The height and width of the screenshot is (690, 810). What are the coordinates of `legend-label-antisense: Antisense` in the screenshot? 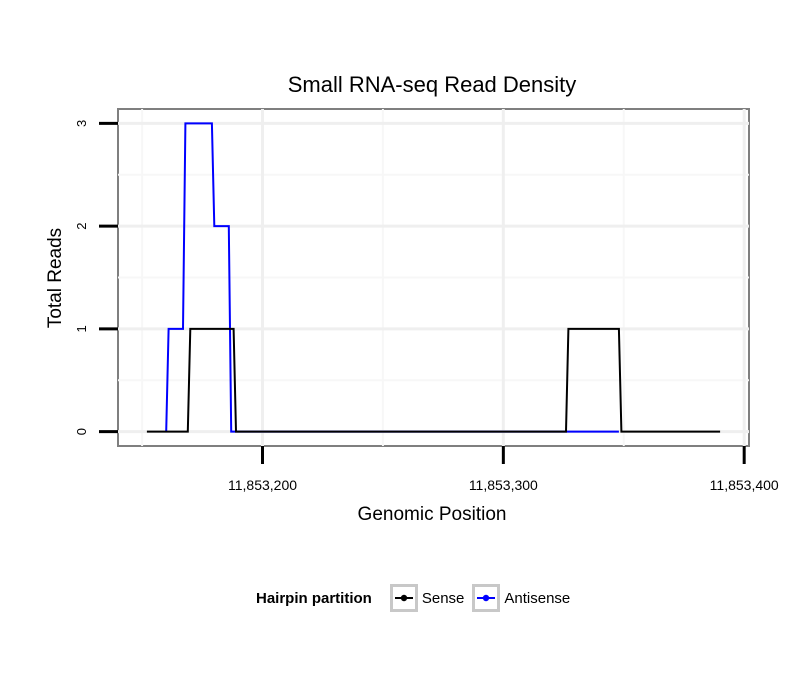 It's located at (537, 598).